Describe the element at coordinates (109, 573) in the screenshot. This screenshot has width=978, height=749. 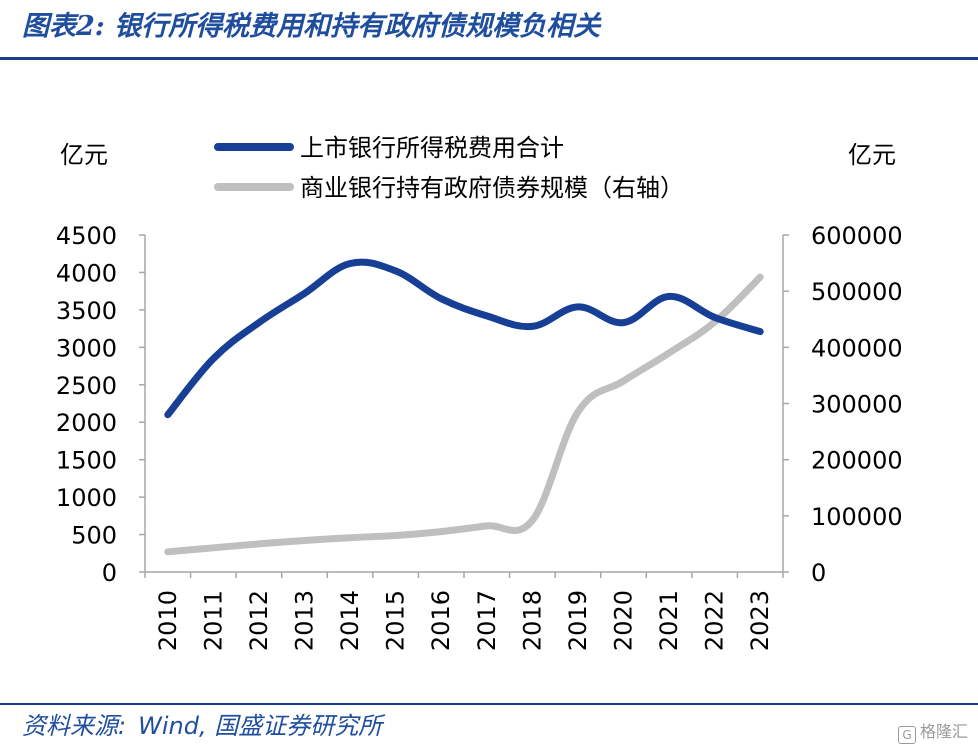
I see `left-tick-label: 0` at that location.